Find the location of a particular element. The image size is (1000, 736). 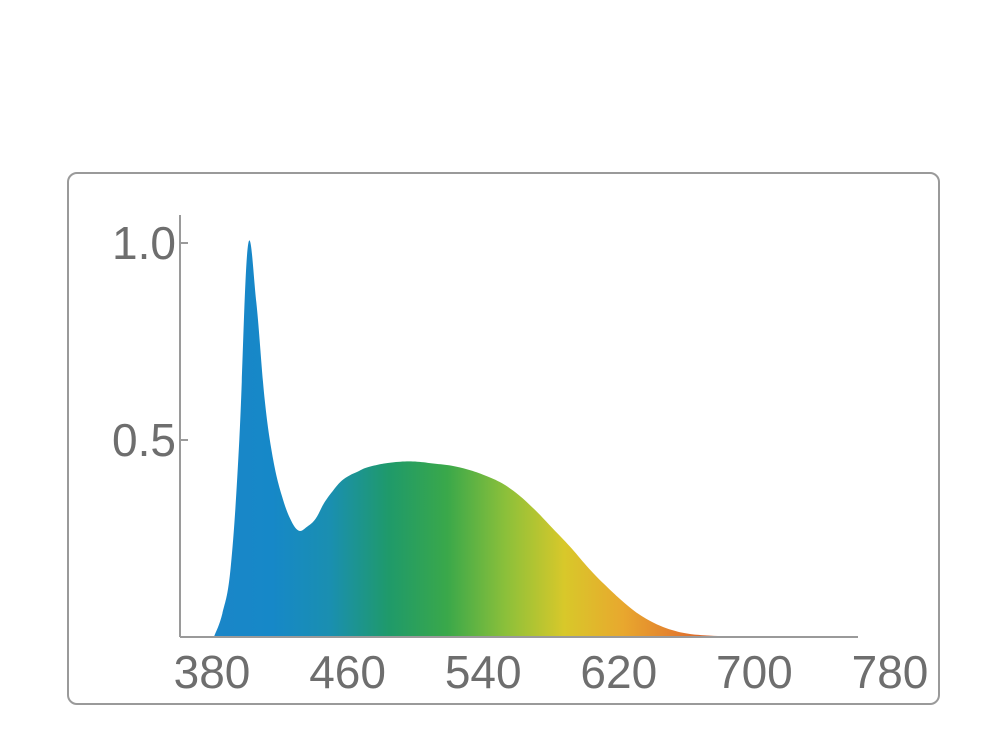

x-tick-label: 460 is located at coordinates (347, 672).